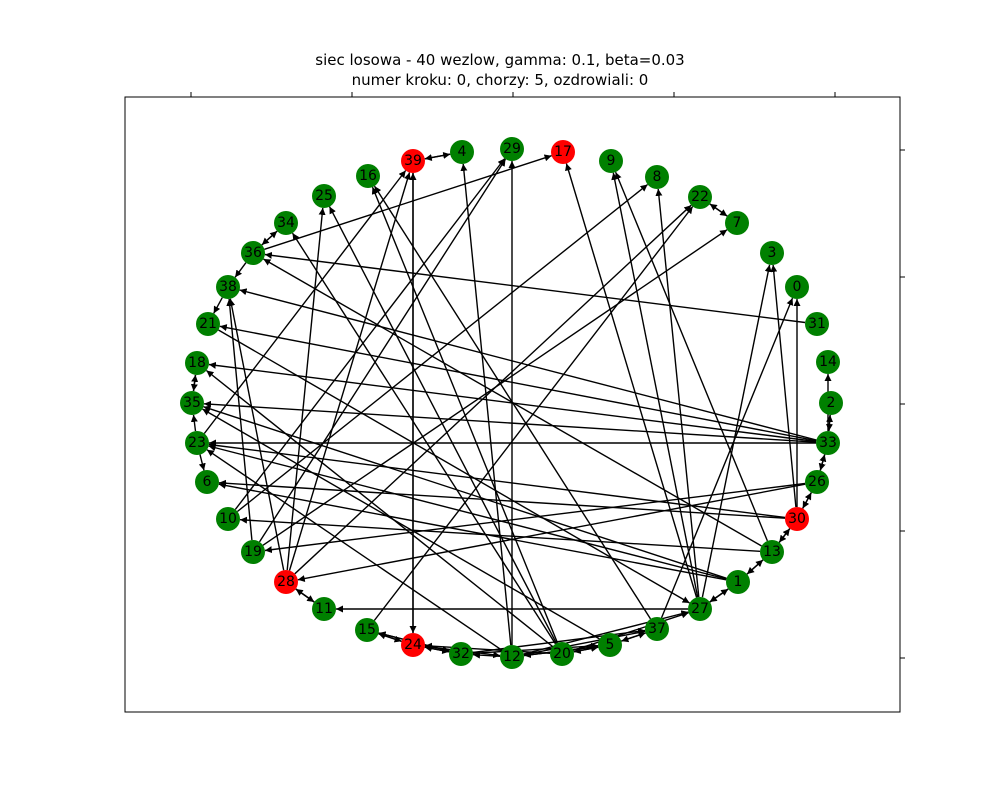 The height and width of the screenshot is (800, 1000). I want to click on node-label: 15, so click(367, 630).